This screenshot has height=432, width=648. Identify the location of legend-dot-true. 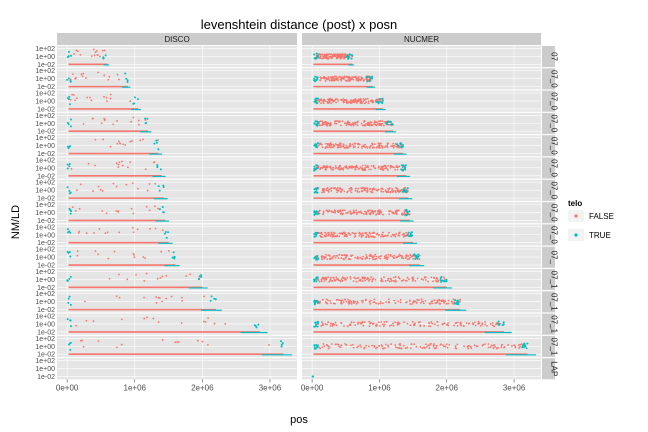
(576, 235).